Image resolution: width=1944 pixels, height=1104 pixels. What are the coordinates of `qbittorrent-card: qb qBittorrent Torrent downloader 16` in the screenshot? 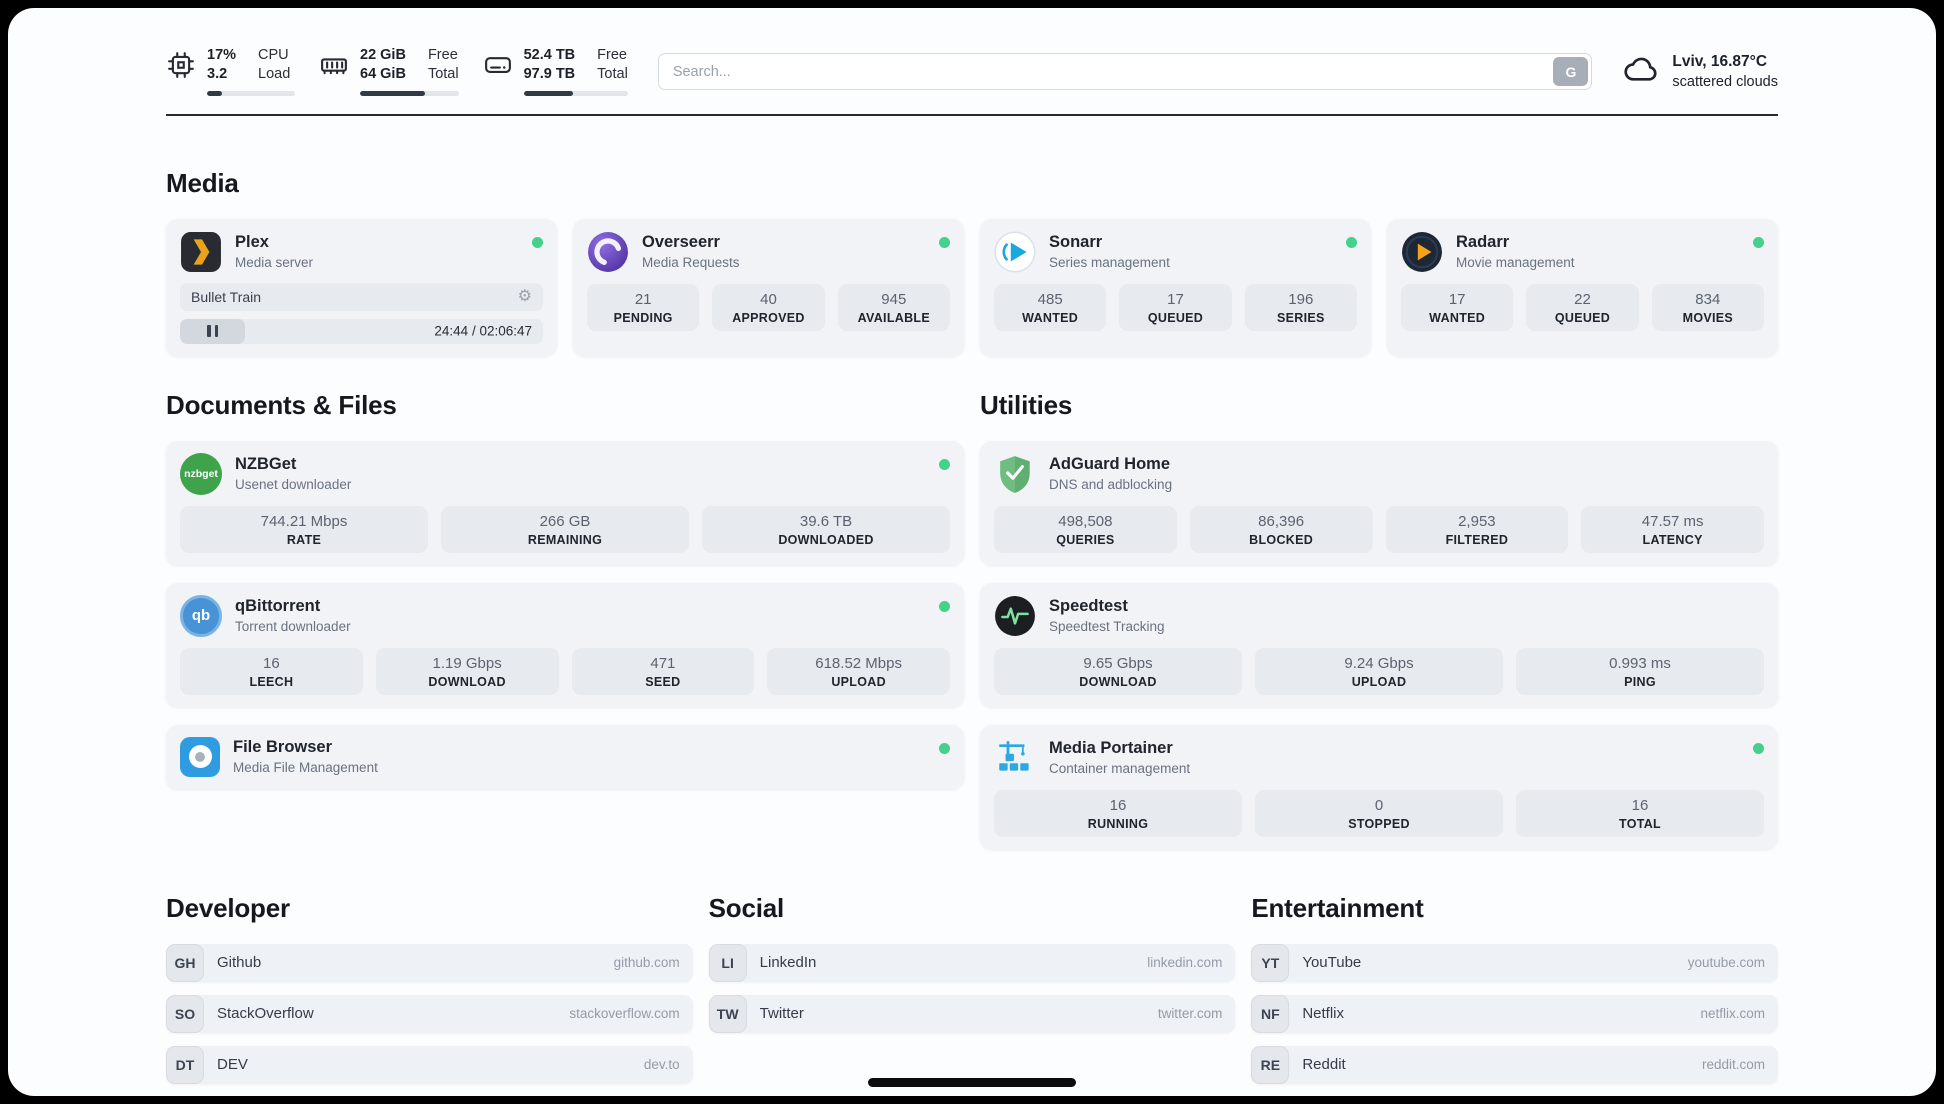 It's located at (565, 644).